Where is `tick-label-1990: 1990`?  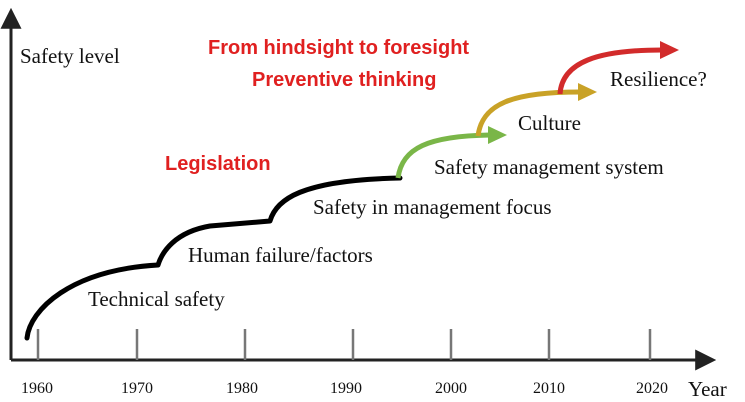 tick-label-1990: 1990 is located at coordinates (346, 388).